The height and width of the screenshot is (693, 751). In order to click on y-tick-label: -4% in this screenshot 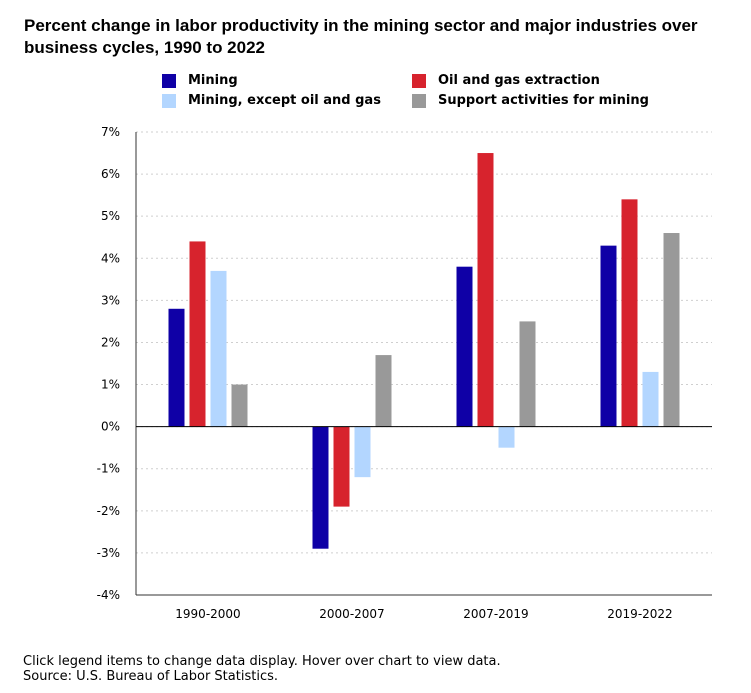, I will do `click(108, 595)`.